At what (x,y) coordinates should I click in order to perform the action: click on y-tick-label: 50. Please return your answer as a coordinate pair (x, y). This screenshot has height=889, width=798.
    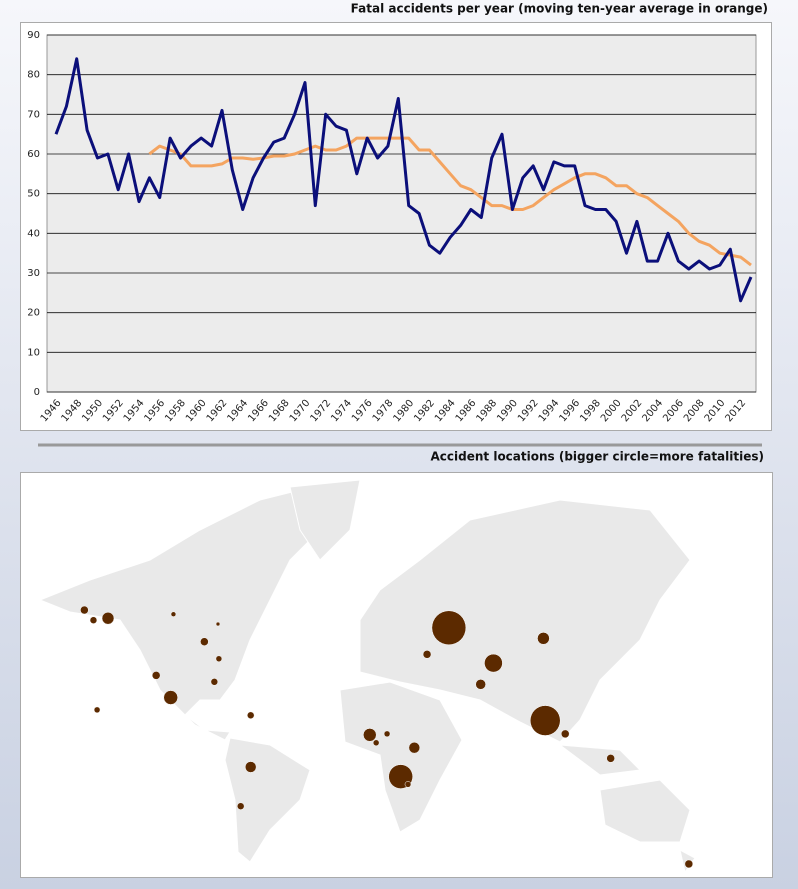
    Looking at the image, I should click on (33, 194).